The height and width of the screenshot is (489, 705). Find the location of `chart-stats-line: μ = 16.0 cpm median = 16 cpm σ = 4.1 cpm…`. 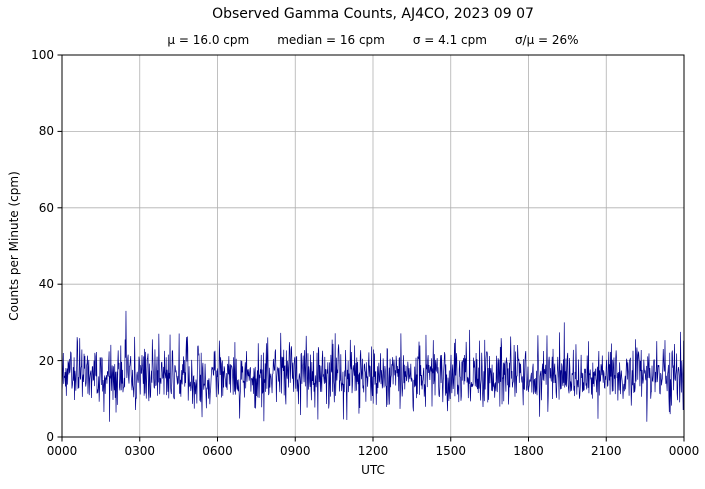

chart-stats-line: μ = 16.0 cpm median = 16 cpm σ = 4.1 cpm… is located at coordinates (373, 40).